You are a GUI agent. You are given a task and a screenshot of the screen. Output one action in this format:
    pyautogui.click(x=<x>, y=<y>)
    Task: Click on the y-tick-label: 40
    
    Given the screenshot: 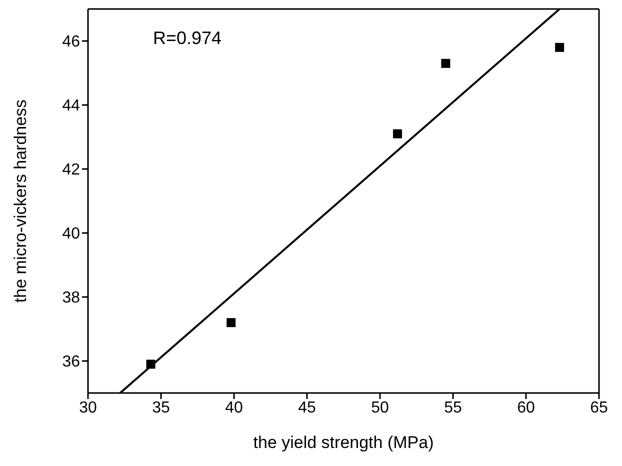 What is the action you would take?
    pyautogui.click(x=71, y=234)
    